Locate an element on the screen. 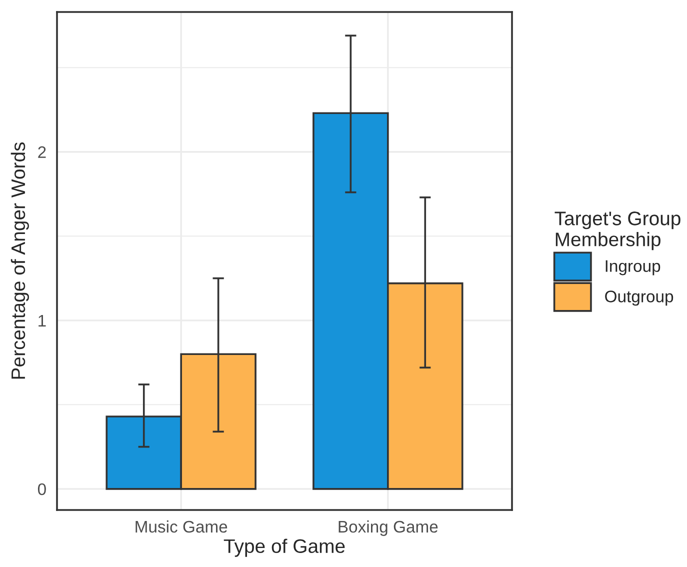 Image resolution: width=687 pixels, height=567 pixels. y-tick-label: 2 is located at coordinates (42, 152).